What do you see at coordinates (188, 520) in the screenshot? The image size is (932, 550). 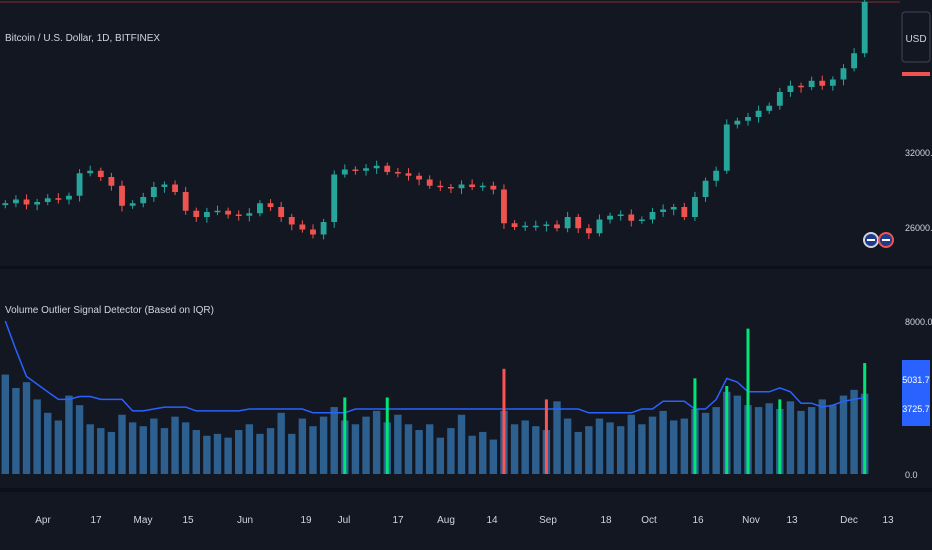 I see `time-axis-tick: 15` at bounding box center [188, 520].